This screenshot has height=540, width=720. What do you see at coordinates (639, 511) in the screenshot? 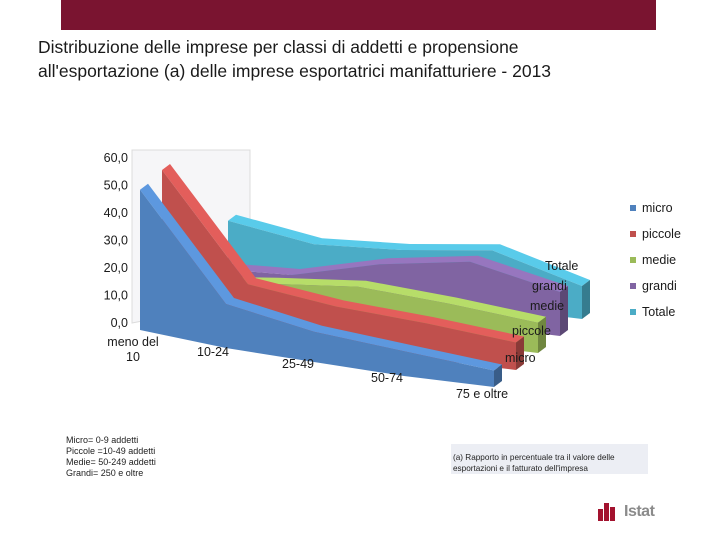
I see `istat-logo-text: Istat` at bounding box center [639, 511].